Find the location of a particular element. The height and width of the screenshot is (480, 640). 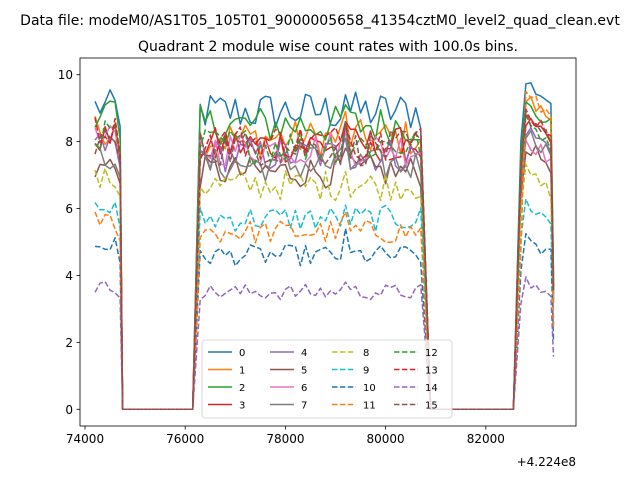

y-tick-label: 10 is located at coordinates (65, 75).